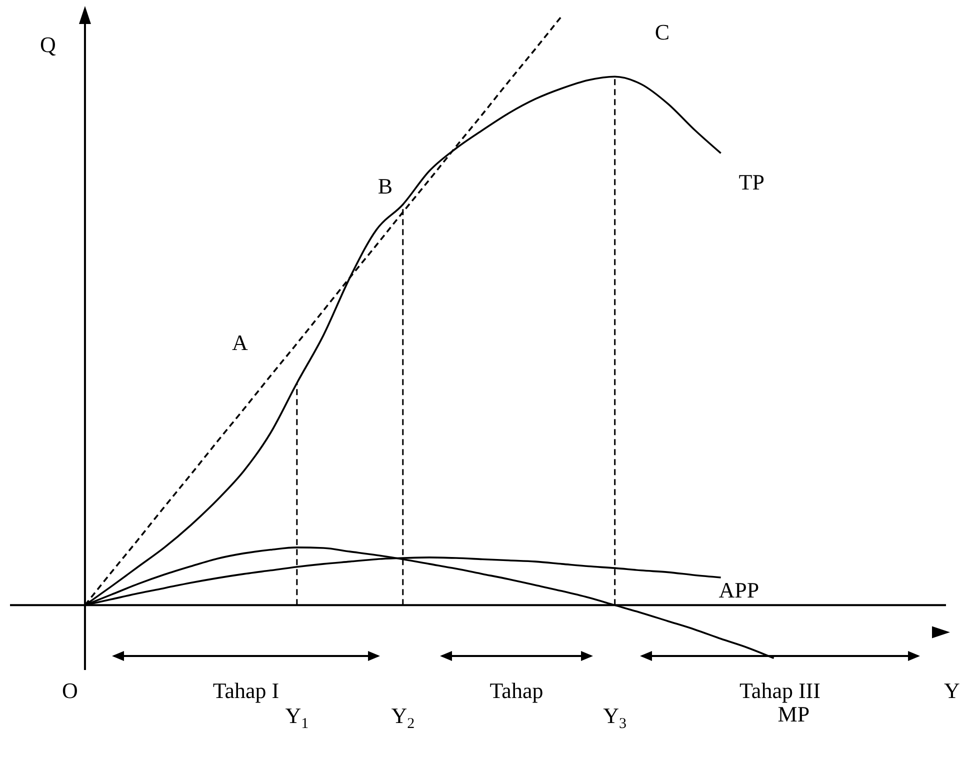 The height and width of the screenshot is (778, 968). I want to click on series-label: TP, so click(751, 182).